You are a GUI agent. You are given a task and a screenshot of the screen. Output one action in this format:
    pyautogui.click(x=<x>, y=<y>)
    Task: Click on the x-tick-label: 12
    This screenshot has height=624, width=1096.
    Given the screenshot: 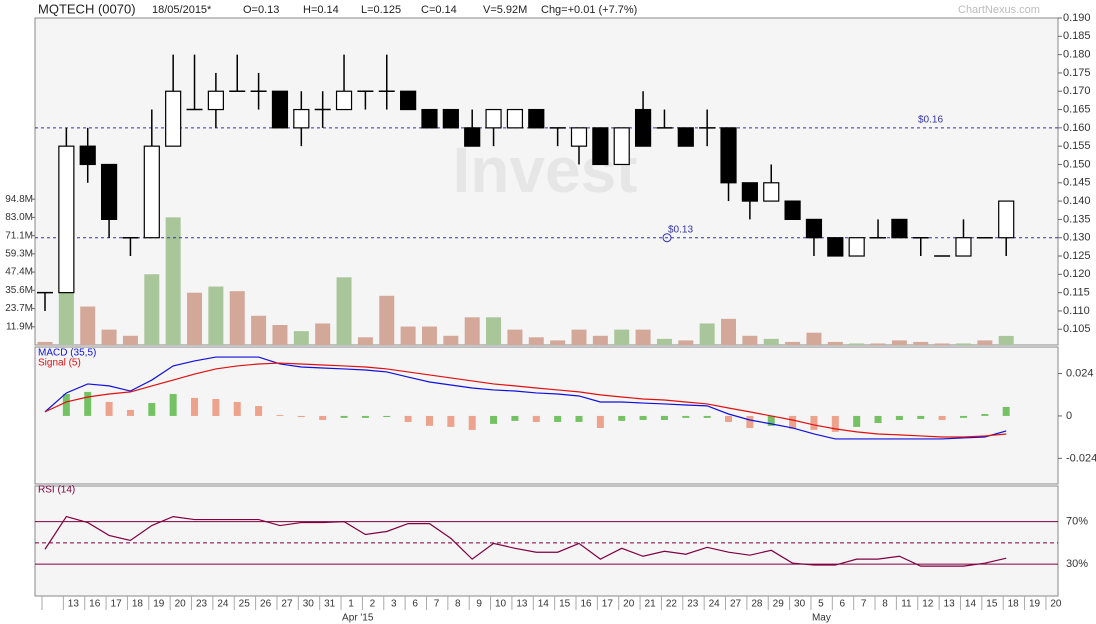 What is the action you would take?
    pyautogui.click(x=928, y=604)
    